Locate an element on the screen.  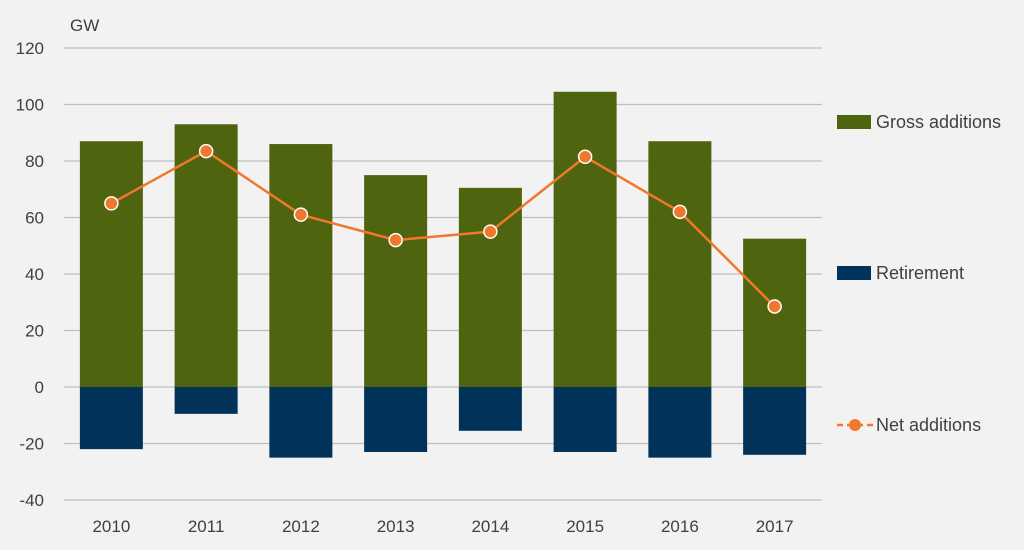
legend-label: Gross additions is located at coordinates (938, 122).